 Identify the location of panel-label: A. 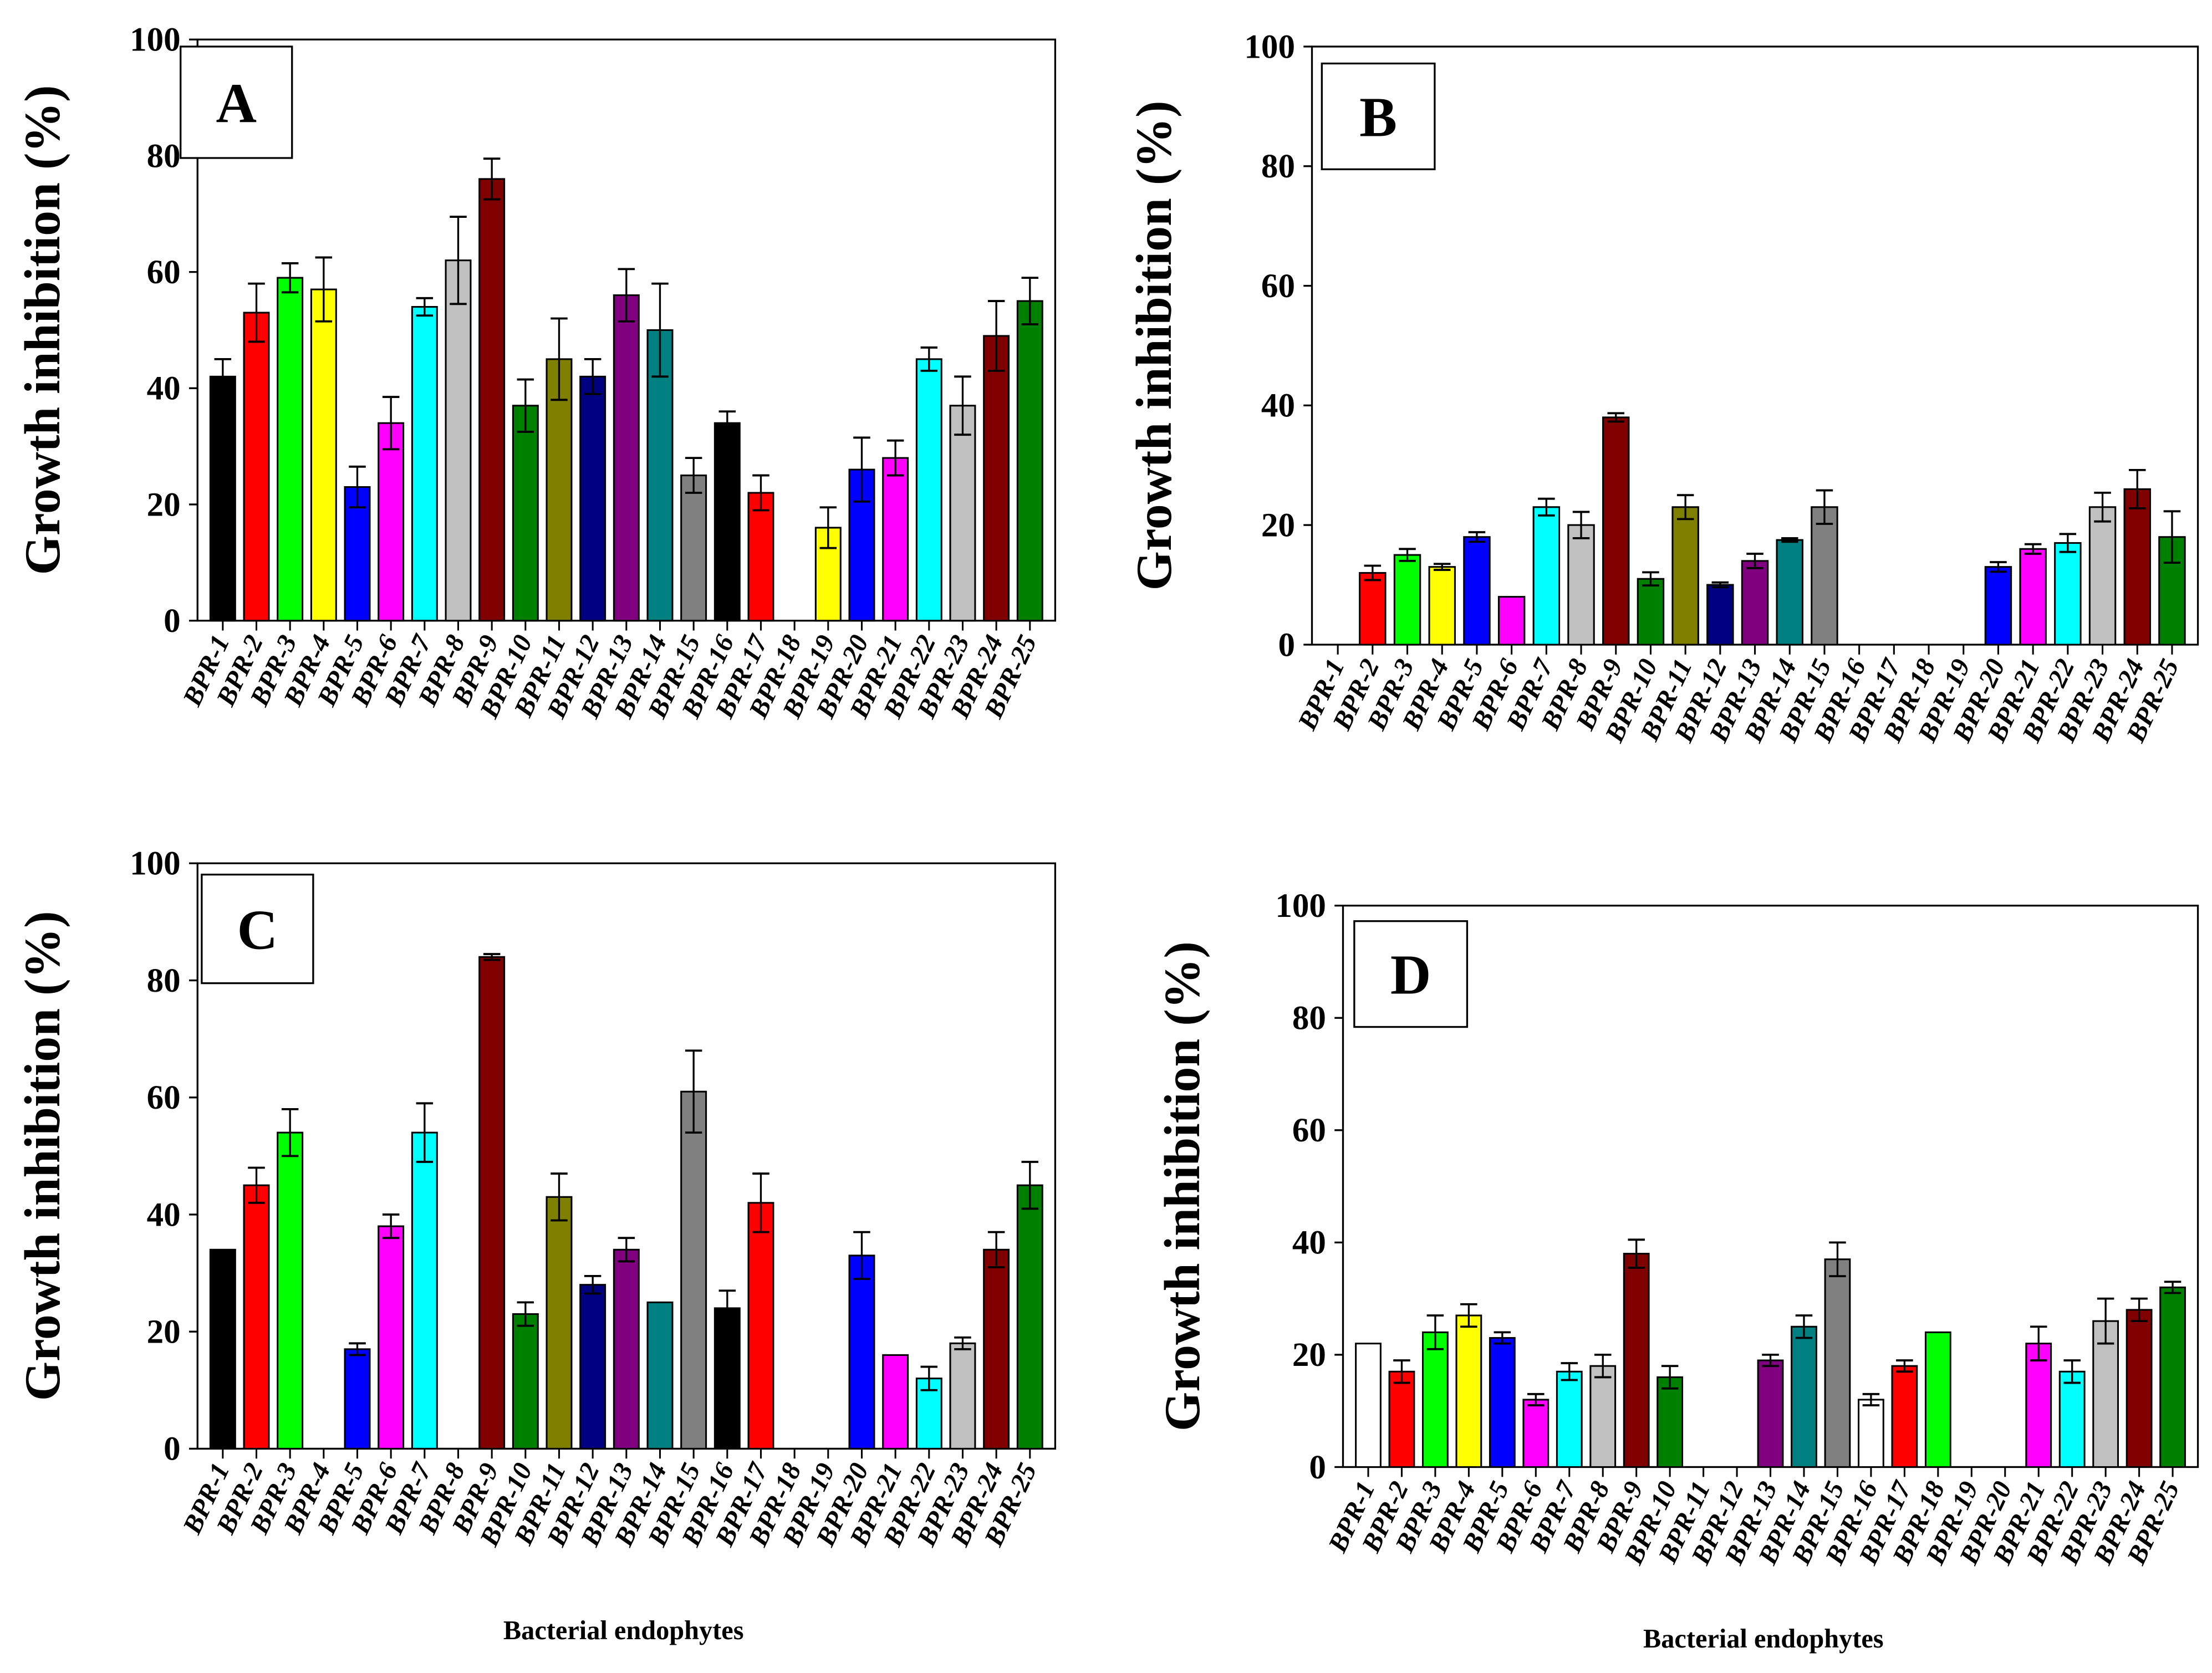
(236, 103).